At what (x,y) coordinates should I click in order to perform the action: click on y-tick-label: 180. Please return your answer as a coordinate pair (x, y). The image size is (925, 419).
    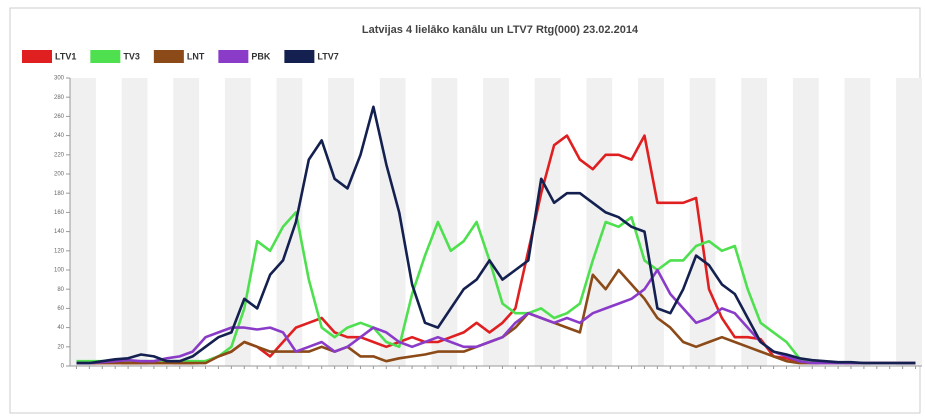
    Looking at the image, I should click on (59, 194).